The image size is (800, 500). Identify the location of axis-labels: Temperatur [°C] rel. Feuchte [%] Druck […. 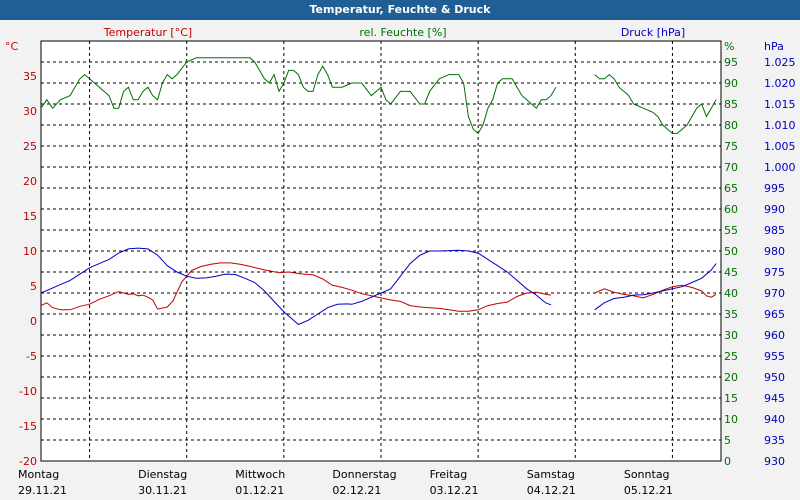
(394, 39).